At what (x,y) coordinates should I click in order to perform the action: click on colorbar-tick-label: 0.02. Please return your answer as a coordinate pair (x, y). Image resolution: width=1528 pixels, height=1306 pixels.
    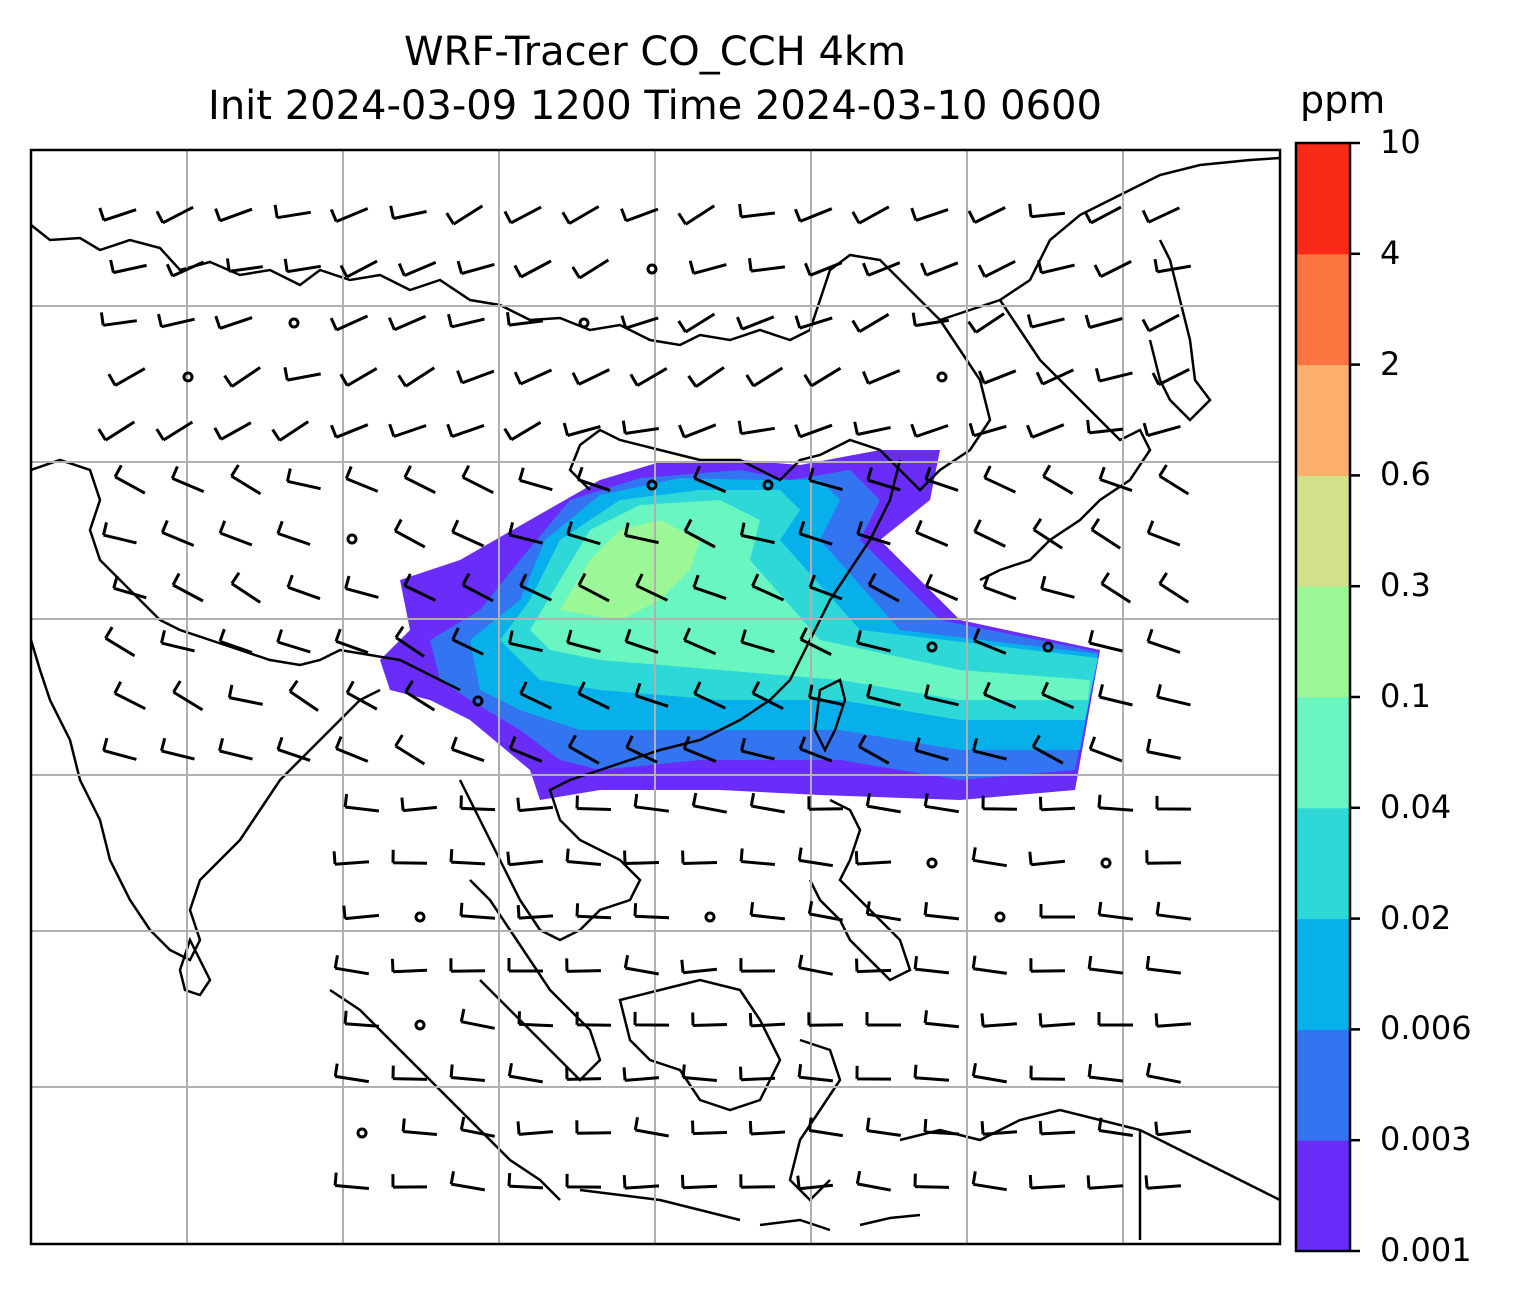
    Looking at the image, I should click on (1416, 917).